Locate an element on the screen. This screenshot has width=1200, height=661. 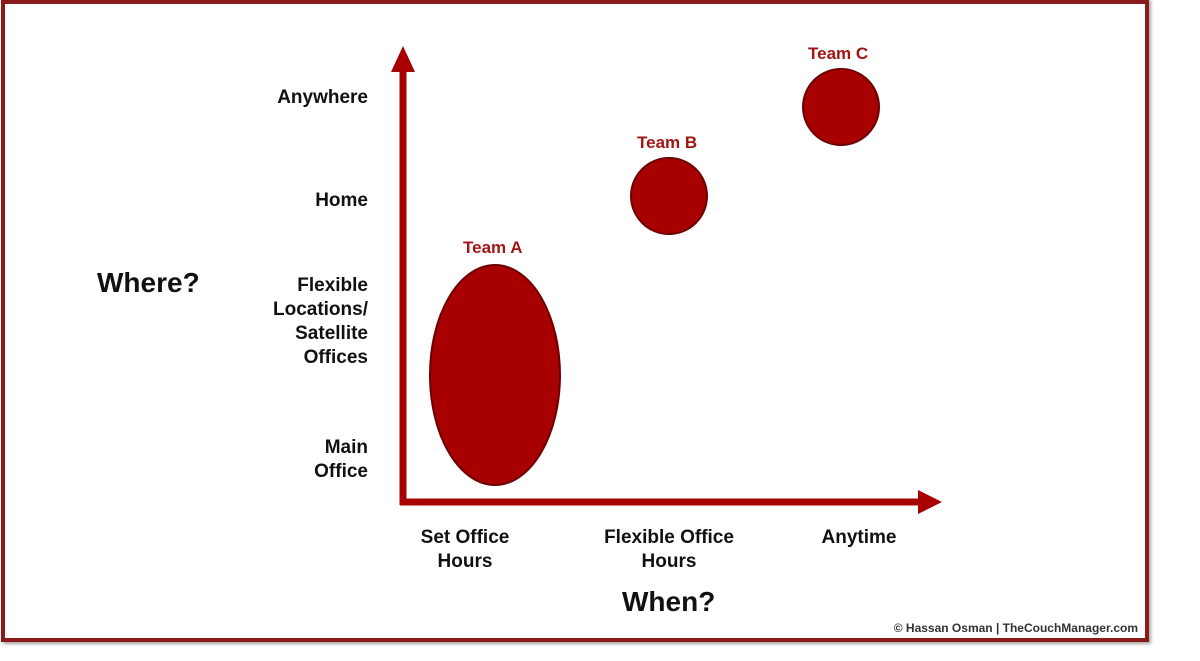
x-tick-set-office-hours: Set Office Hours is located at coordinates (465, 549).